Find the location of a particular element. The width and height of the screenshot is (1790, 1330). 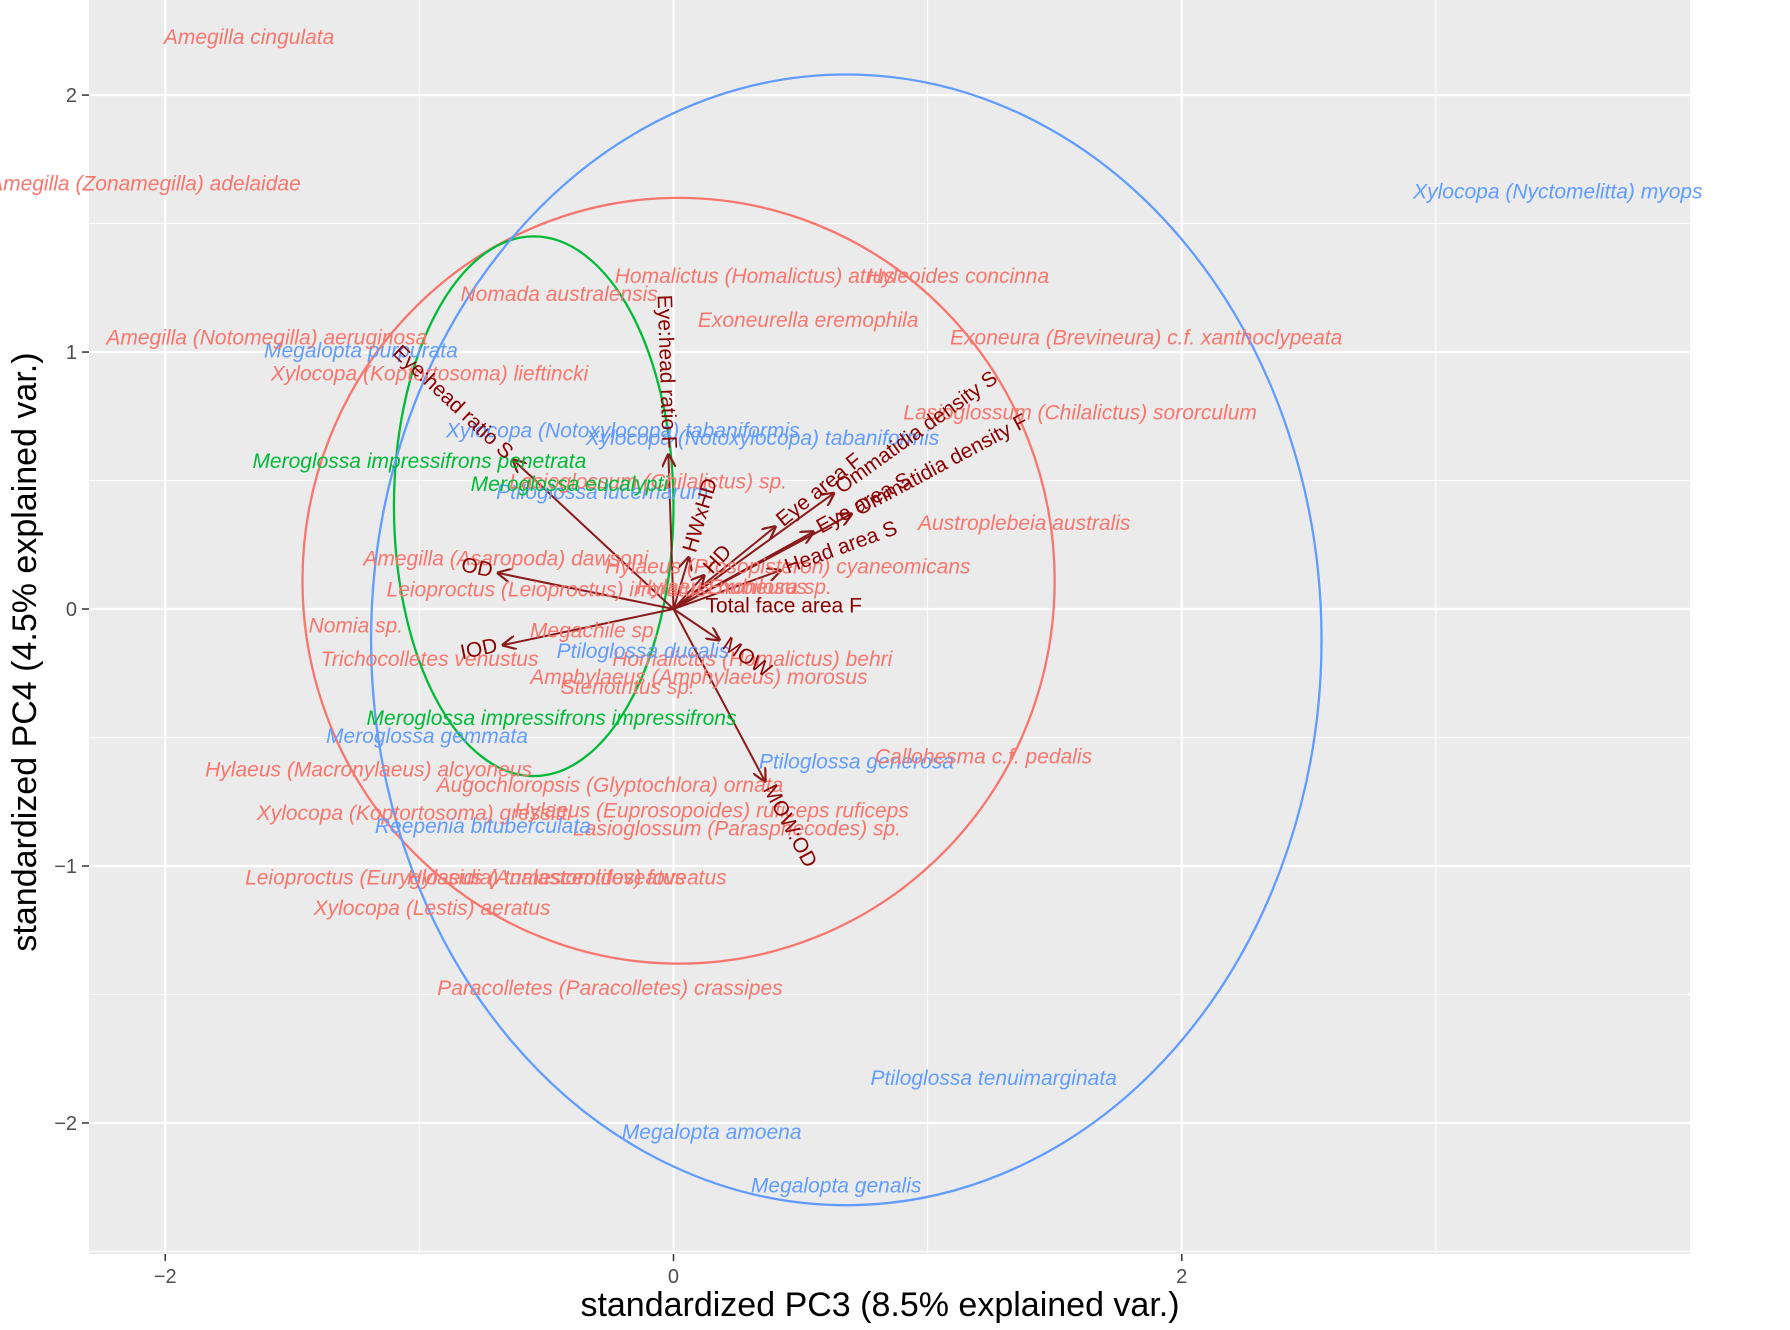

species-label: Lasioglossum (Chilalictus) sp. is located at coordinates (648, 482).